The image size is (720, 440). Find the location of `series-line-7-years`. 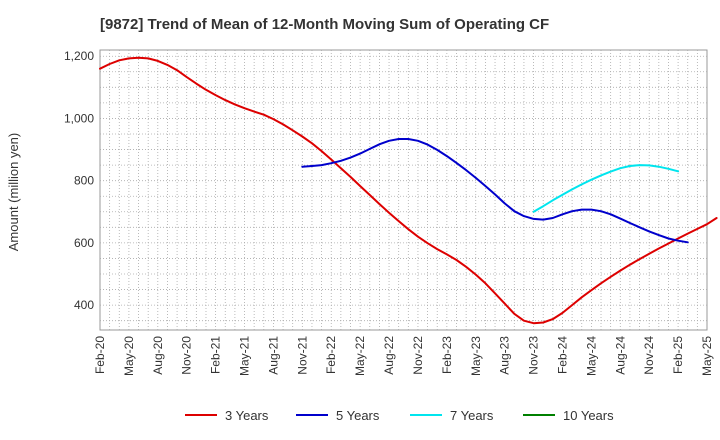

series-line-7-years is located at coordinates (606, 188).